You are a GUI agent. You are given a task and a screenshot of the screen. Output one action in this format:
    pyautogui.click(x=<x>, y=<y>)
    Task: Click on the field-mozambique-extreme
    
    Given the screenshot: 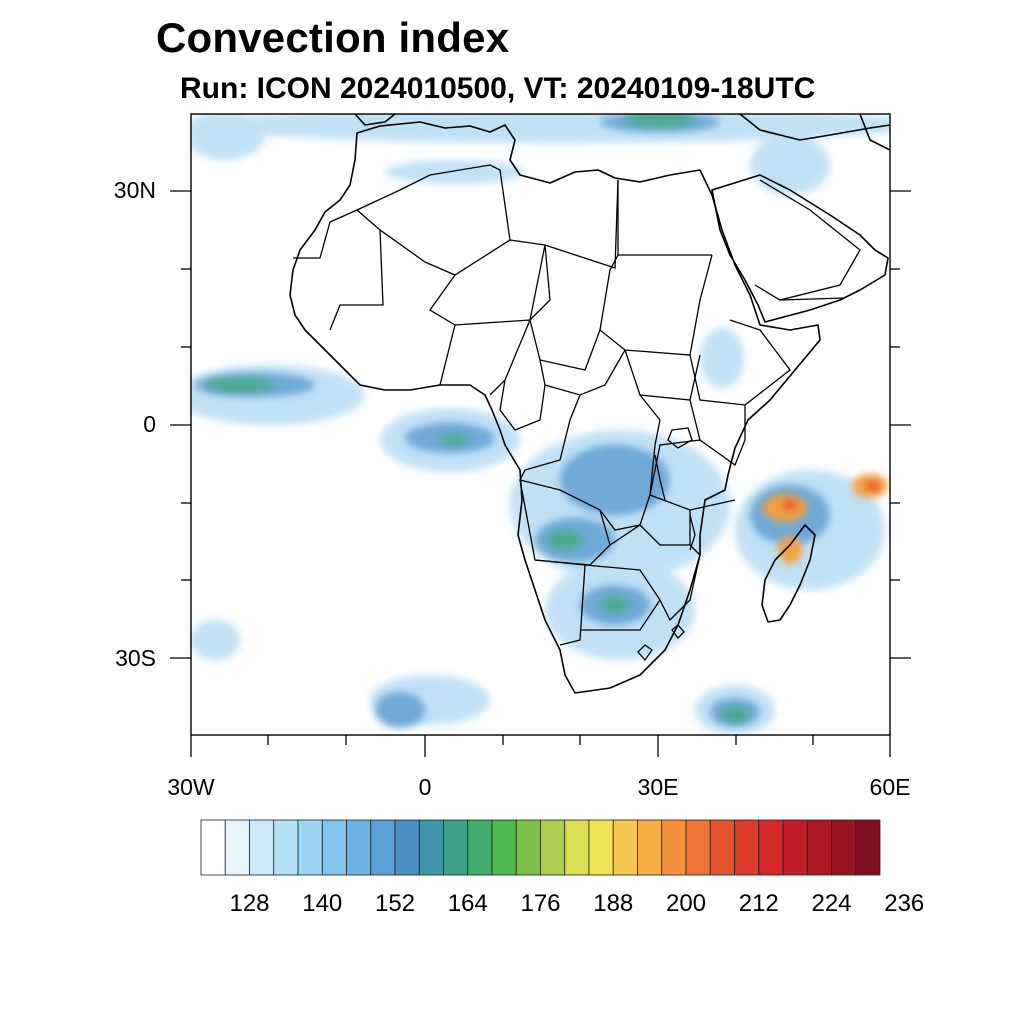 What is the action you would take?
    pyautogui.click(x=790, y=505)
    